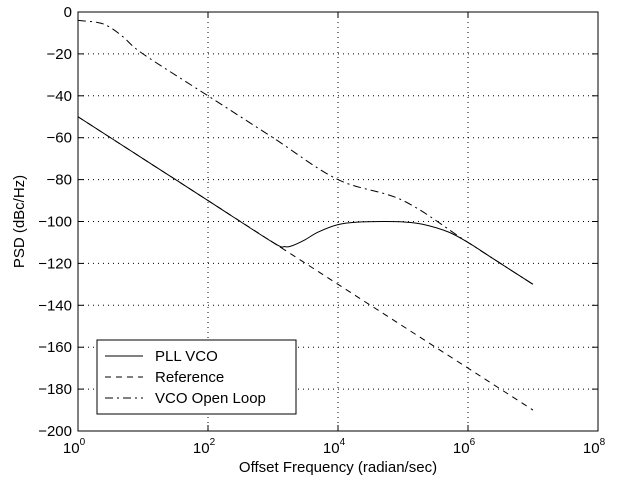  Describe the element at coordinates (55, 305) in the screenshot. I see `y-tick-label: −140` at that location.